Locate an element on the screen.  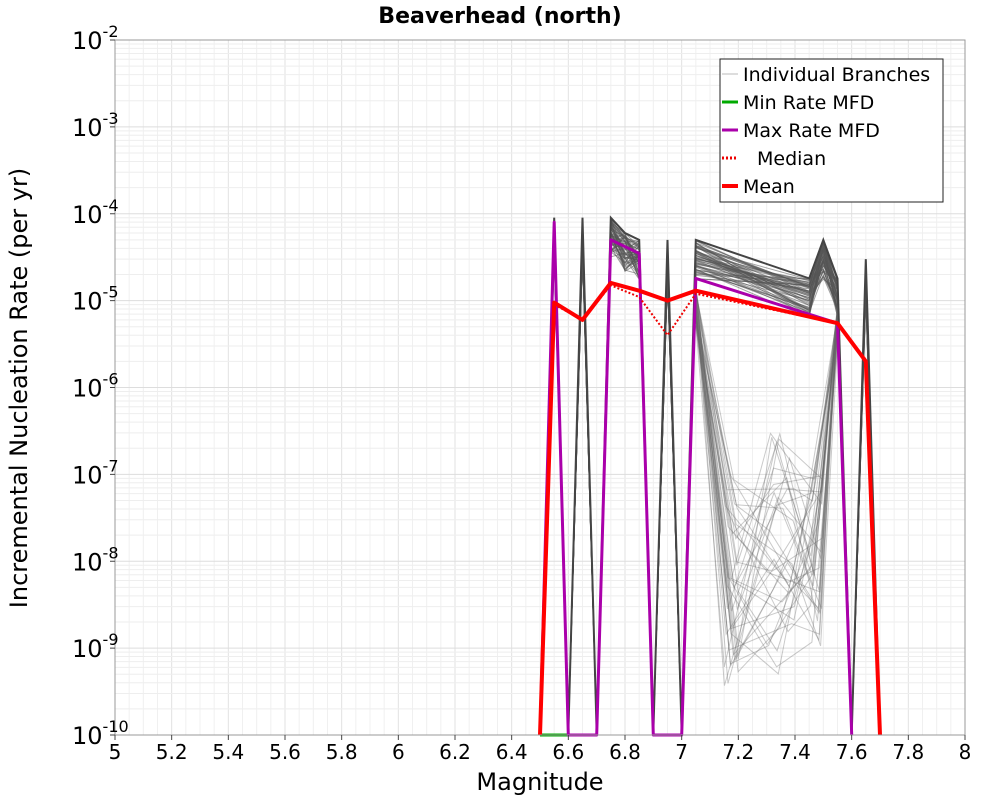
legend-label: Median is located at coordinates (791, 159).